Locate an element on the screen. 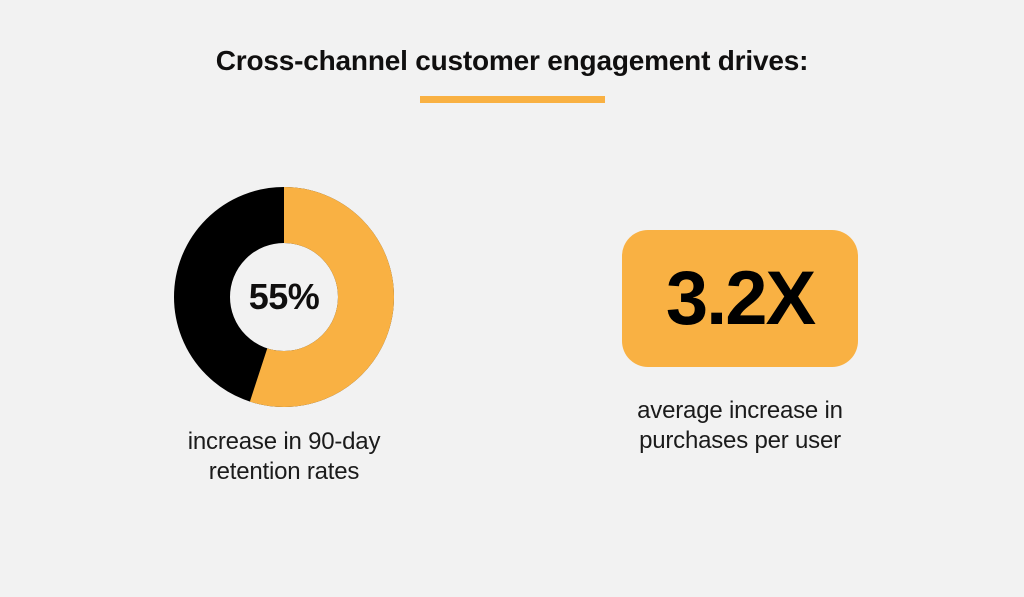 The width and height of the screenshot is (1024, 597). caption-retention: increase in 90-day retention rates is located at coordinates (284, 457).